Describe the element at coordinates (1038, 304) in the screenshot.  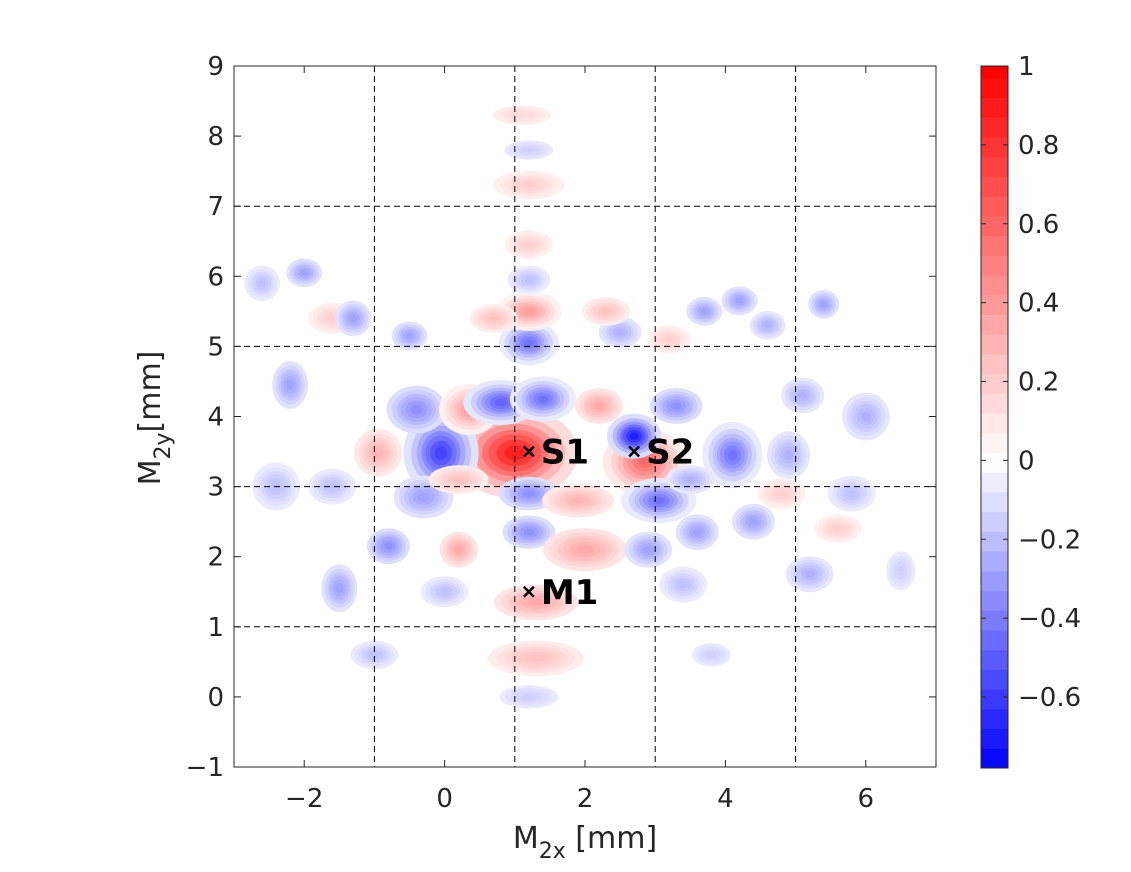
I see `colorbar-tick-label: 0.4` at that location.